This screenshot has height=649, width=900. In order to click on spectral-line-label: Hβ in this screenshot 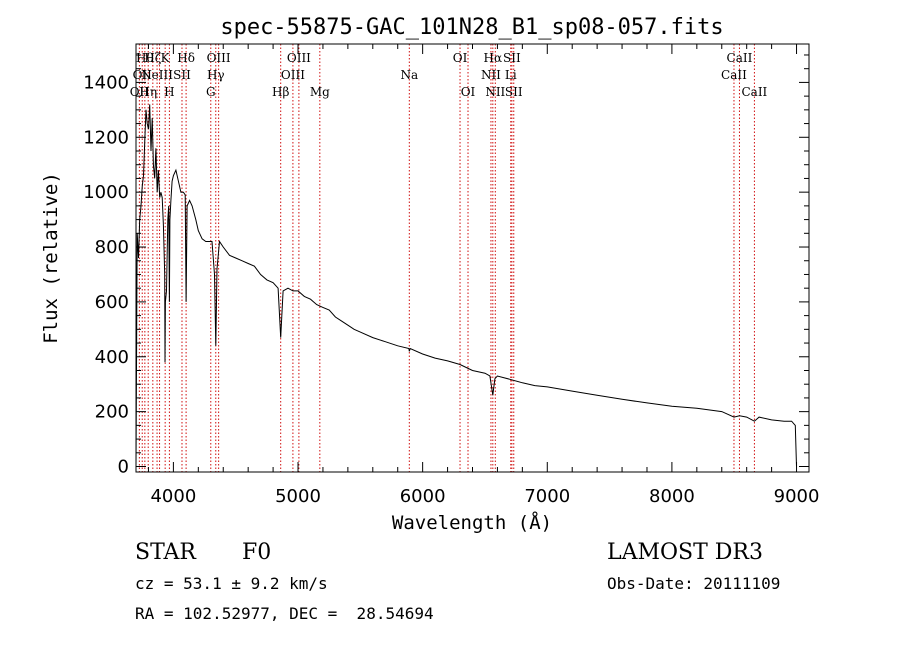, I will do `click(280, 92)`.